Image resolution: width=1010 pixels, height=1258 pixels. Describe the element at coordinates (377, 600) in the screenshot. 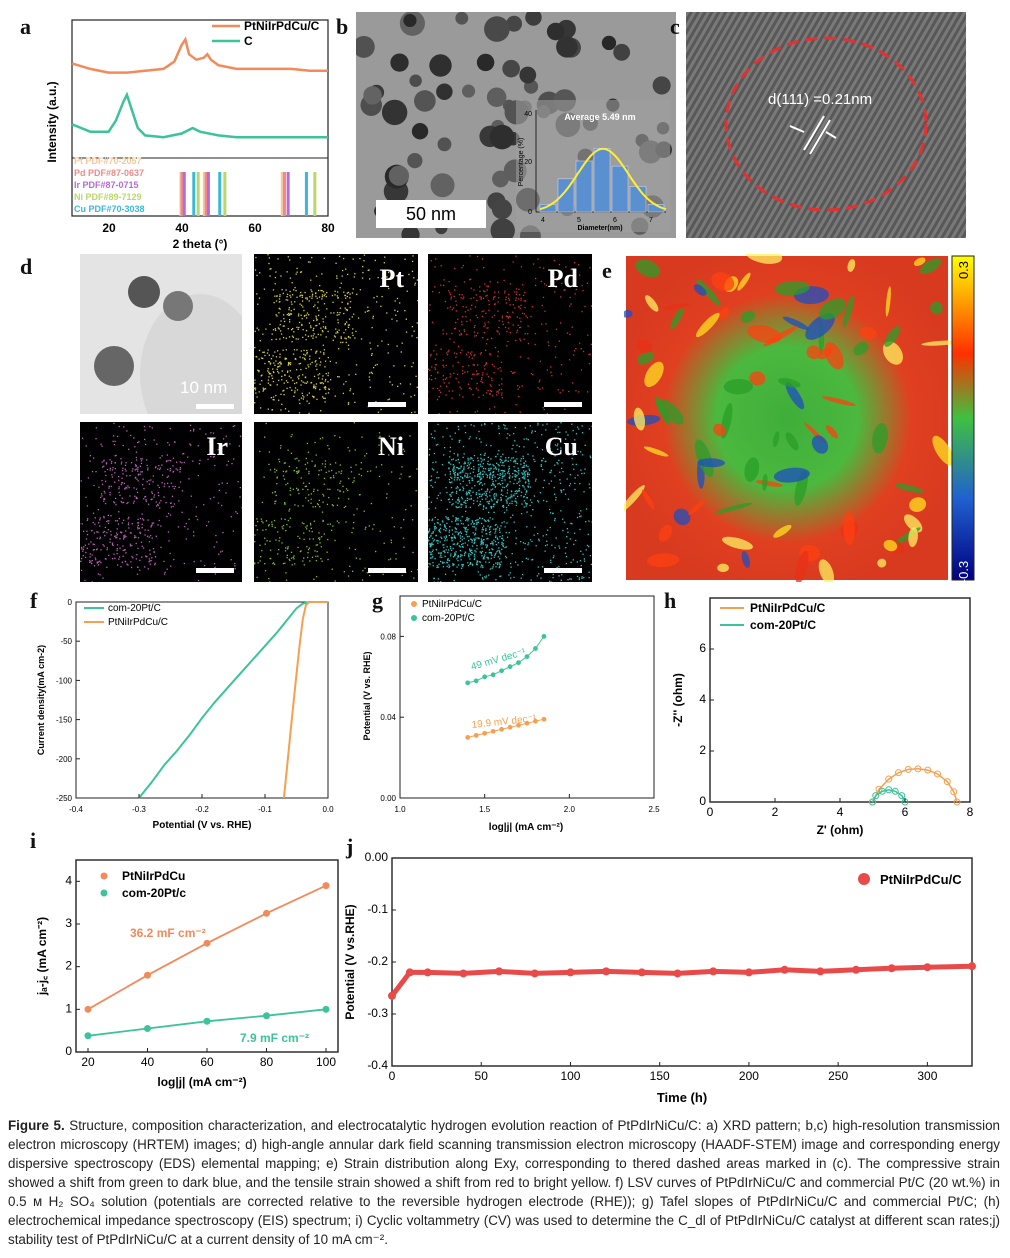

I see `panel-label-g: g` at that location.